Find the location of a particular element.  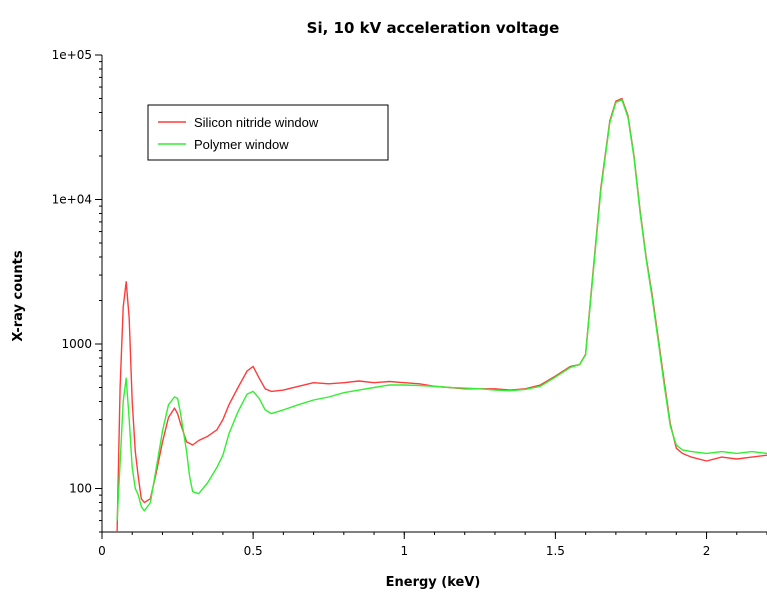

legend: Silicon nitride window Polymer window is located at coordinates (268, 132).